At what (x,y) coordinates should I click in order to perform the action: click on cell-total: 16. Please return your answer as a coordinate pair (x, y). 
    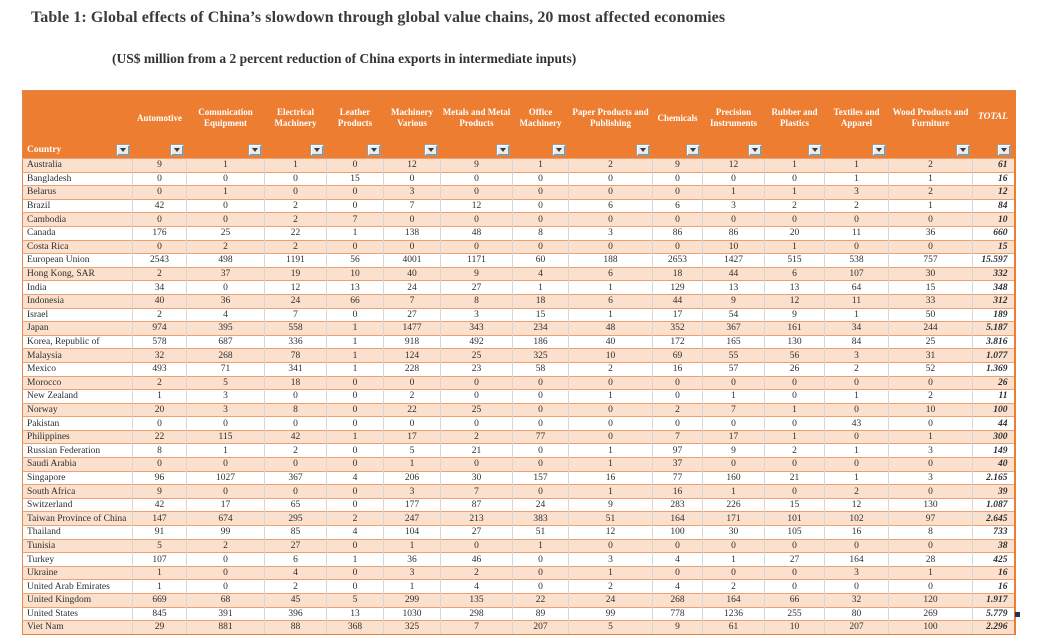
    Looking at the image, I should click on (993, 178).